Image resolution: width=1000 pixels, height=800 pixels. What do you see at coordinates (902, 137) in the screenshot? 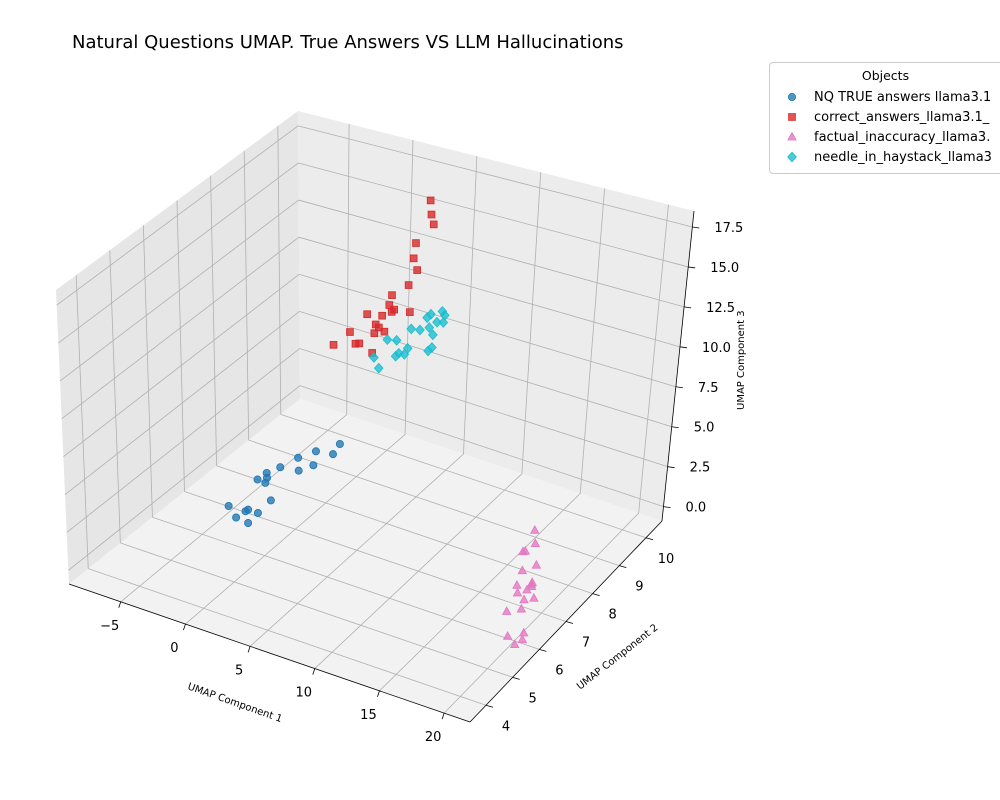
I see `legend-label: factual_inaccuracy_llama3.` at bounding box center [902, 137].